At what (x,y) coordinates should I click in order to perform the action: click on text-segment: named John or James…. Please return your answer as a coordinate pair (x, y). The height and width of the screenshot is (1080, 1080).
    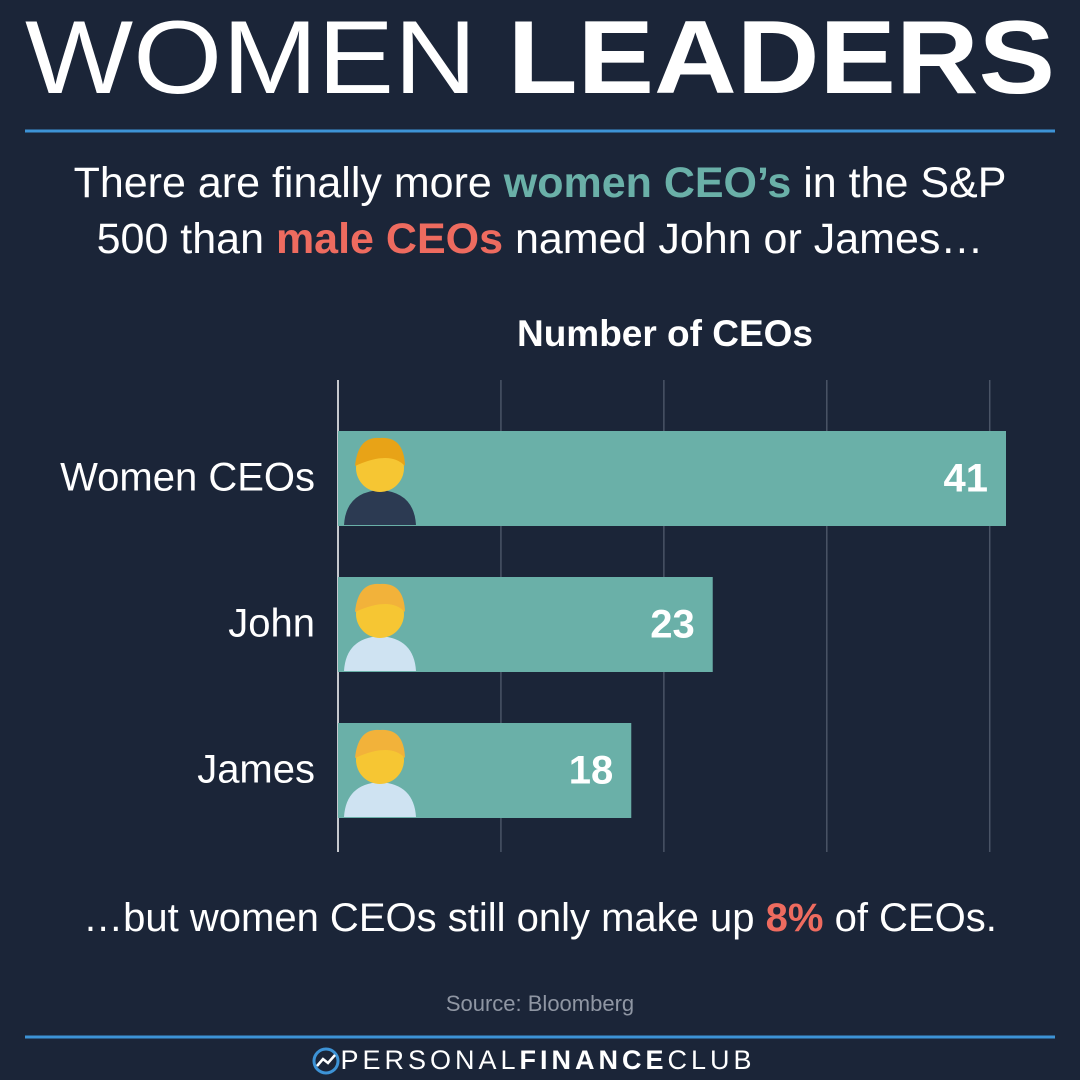
    Looking at the image, I should click on (743, 239).